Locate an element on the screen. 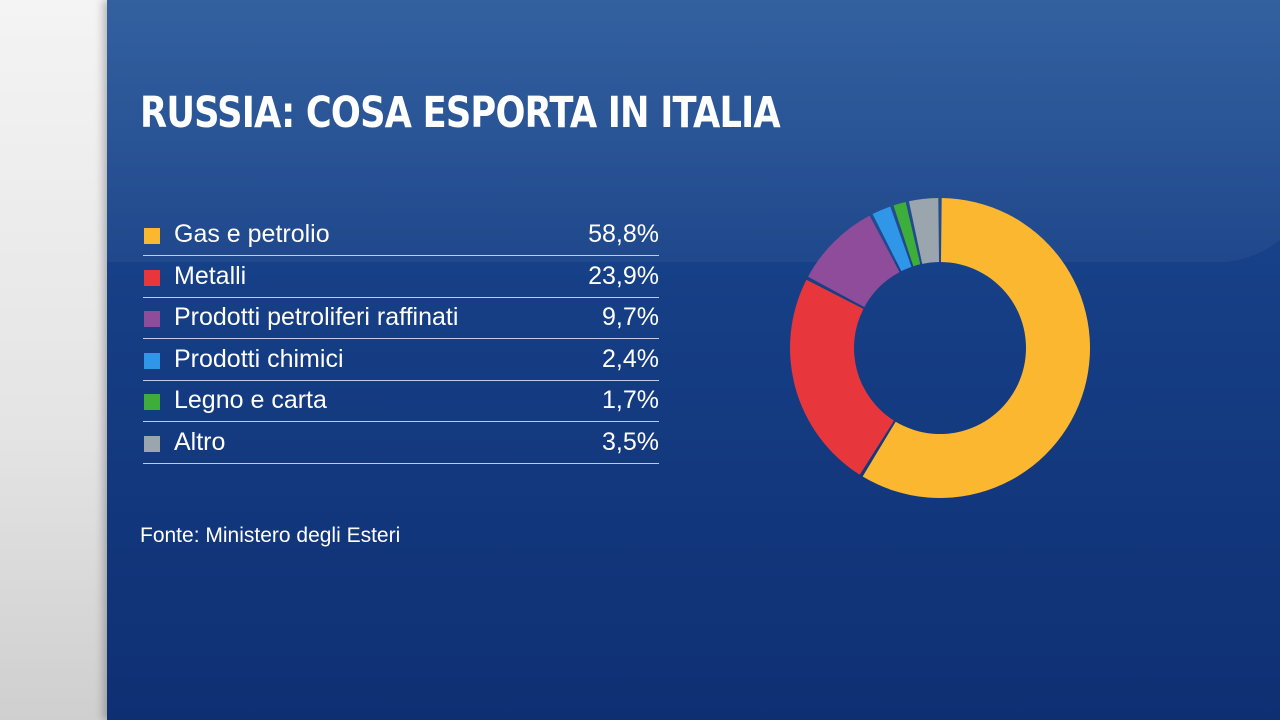 This screenshot has height=720, width=1280. legend-swatch-raffinati is located at coordinates (152, 319).